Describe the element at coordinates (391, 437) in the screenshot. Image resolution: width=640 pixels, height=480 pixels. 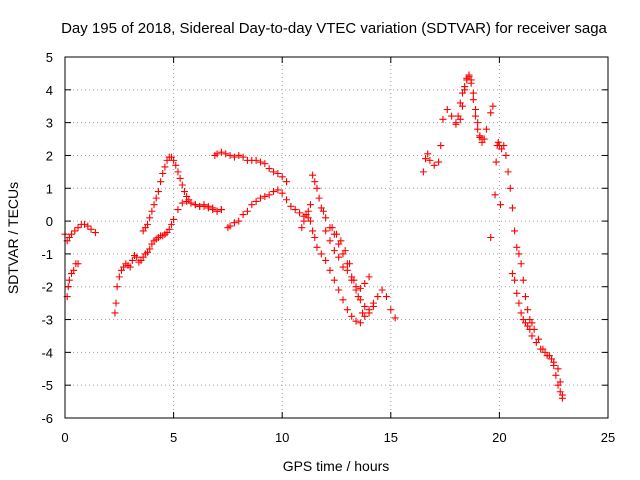
I see `x-tick-label: 15` at that location.